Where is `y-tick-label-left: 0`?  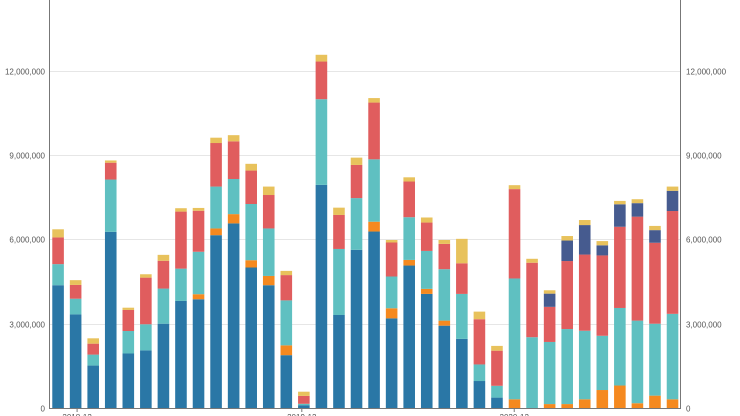
y-tick-label-left: 0 is located at coordinates (43, 409).